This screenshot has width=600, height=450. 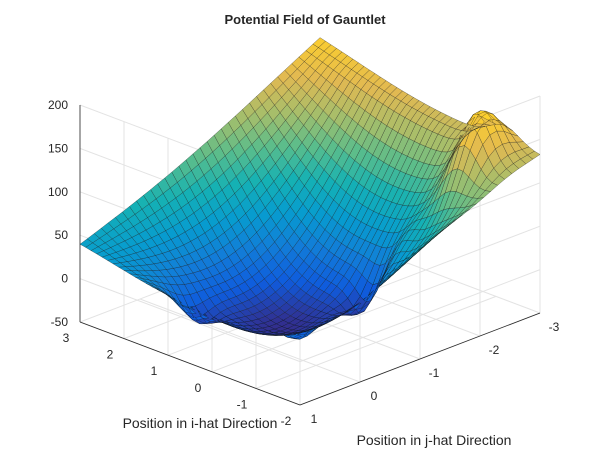 I want to click on x-tick-label: 1, so click(x=154, y=371).